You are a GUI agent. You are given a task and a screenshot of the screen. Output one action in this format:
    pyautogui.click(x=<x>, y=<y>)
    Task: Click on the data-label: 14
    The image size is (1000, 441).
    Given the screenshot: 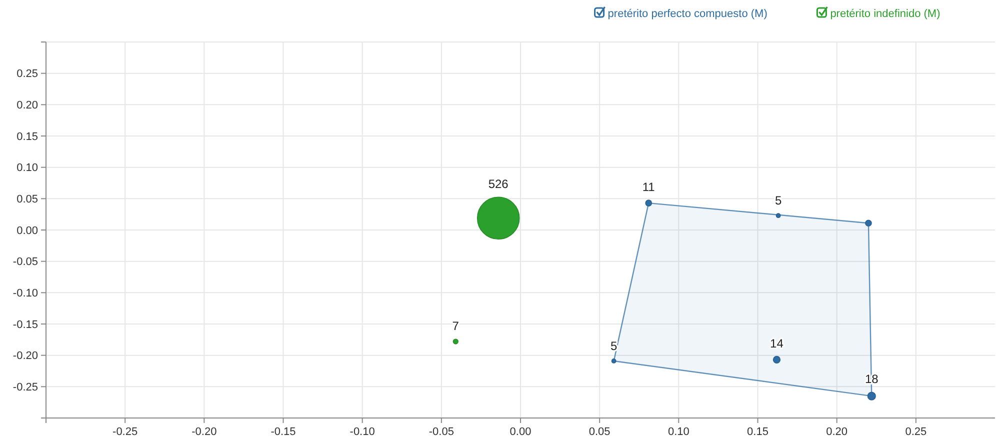 What is the action you would take?
    pyautogui.click(x=777, y=343)
    